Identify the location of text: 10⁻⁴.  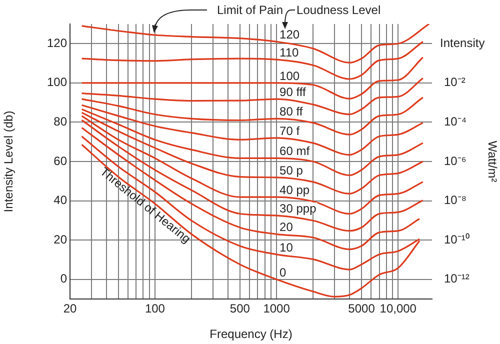
(455, 121).